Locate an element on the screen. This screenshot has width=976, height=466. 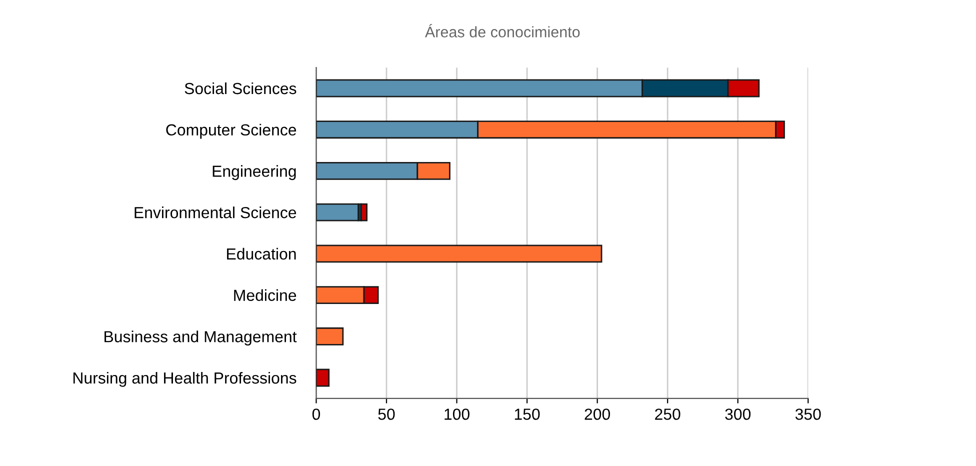
y-tick-label: Business and Management is located at coordinates (200, 338).